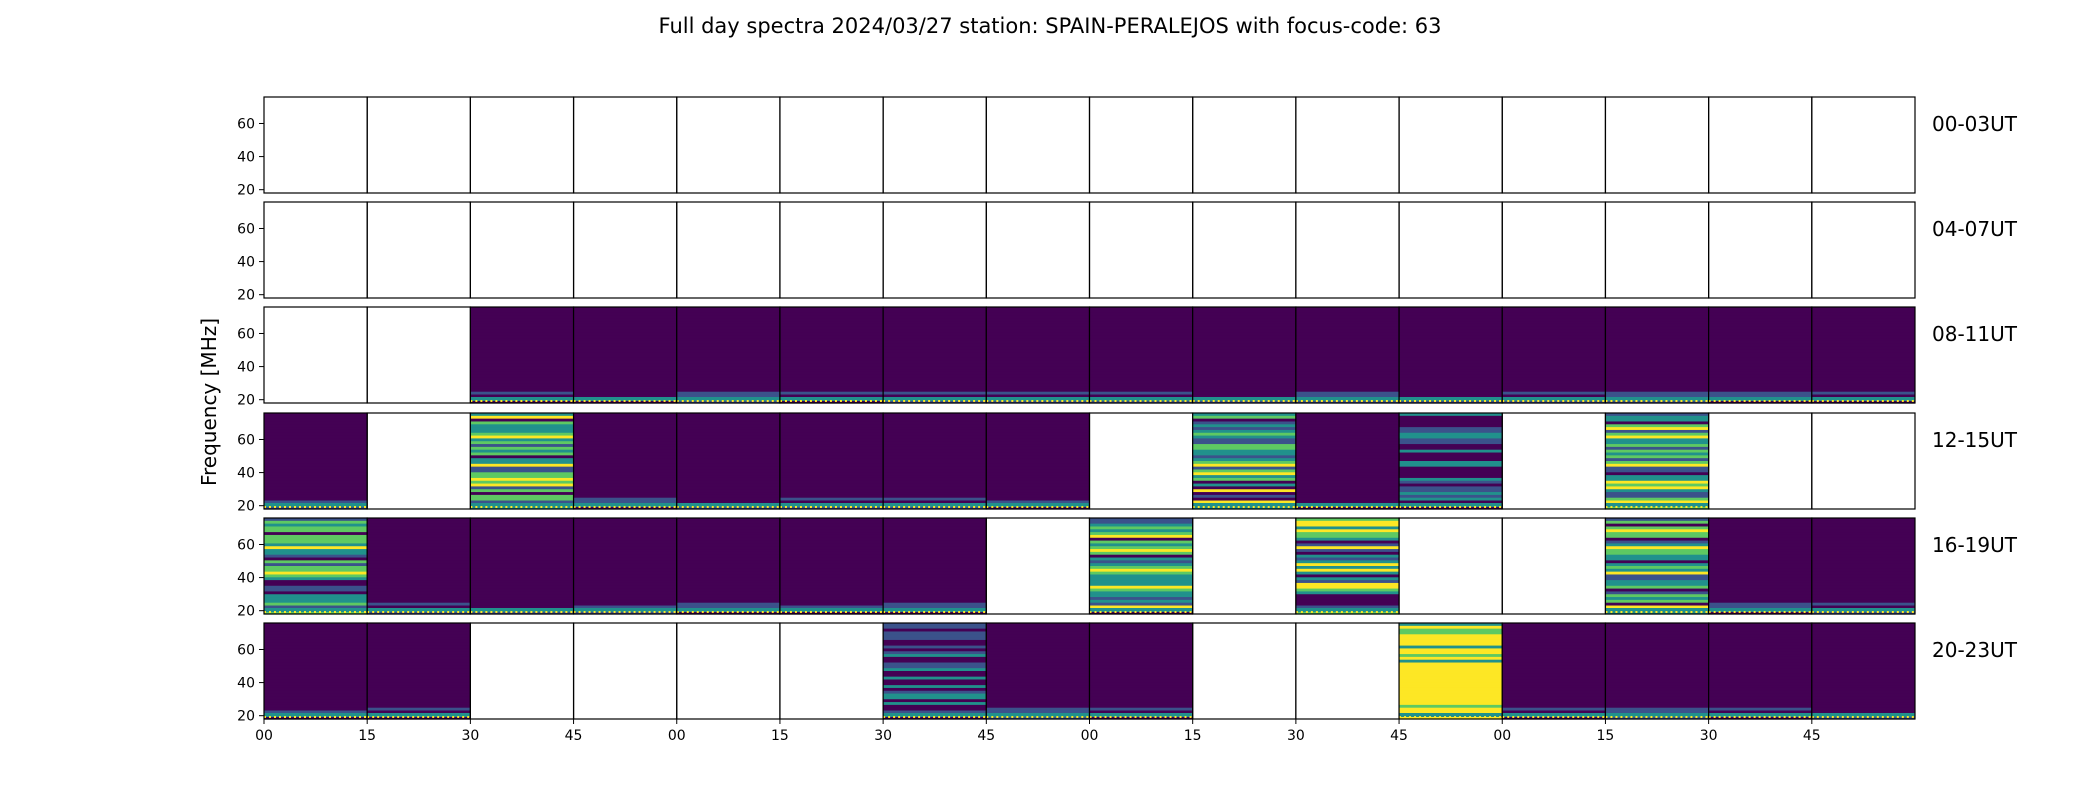 The width and height of the screenshot is (2100, 800). I want to click on x-tick-label: 30, so click(470, 736).